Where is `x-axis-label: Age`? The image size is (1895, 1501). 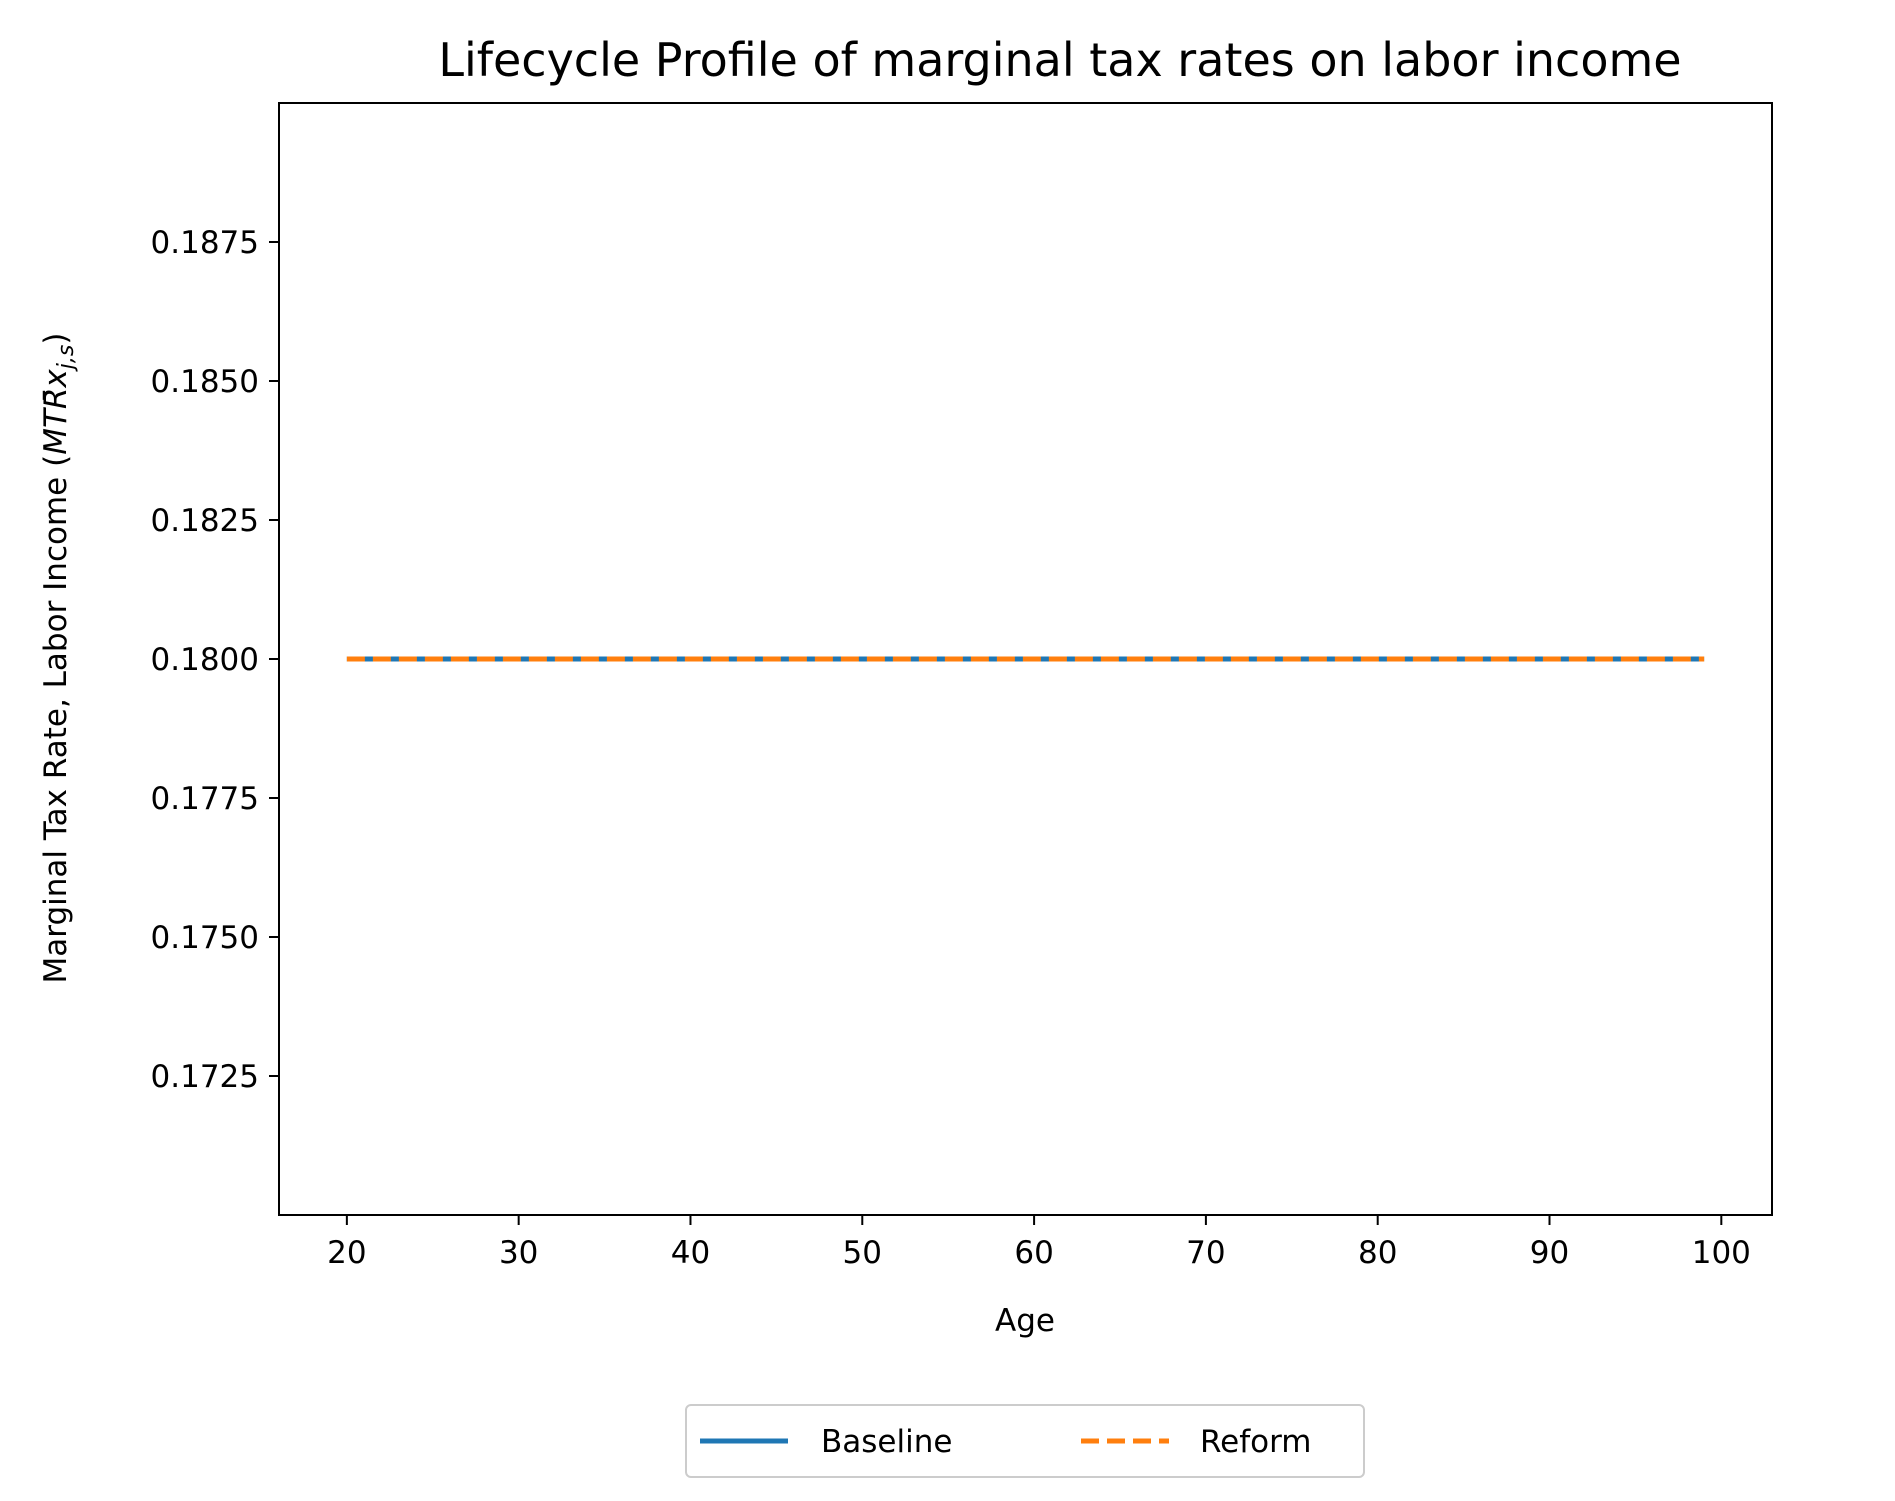 x-axis-label: Age is located at coordinates (1025, 1321).